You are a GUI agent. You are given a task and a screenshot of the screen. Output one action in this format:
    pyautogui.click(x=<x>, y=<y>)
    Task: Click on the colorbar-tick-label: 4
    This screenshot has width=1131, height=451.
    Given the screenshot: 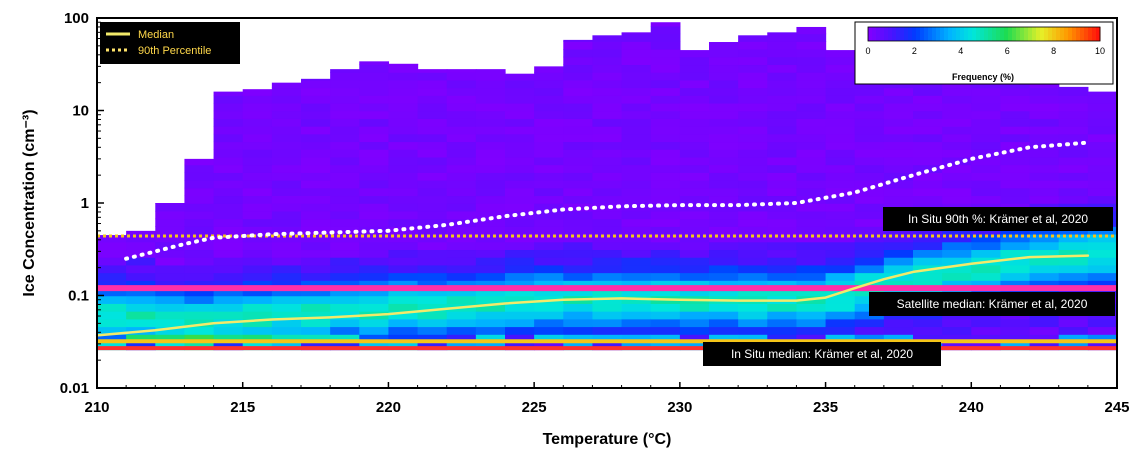 What is the action you would take?
    pyautogui.click(x=960, y=51)
    